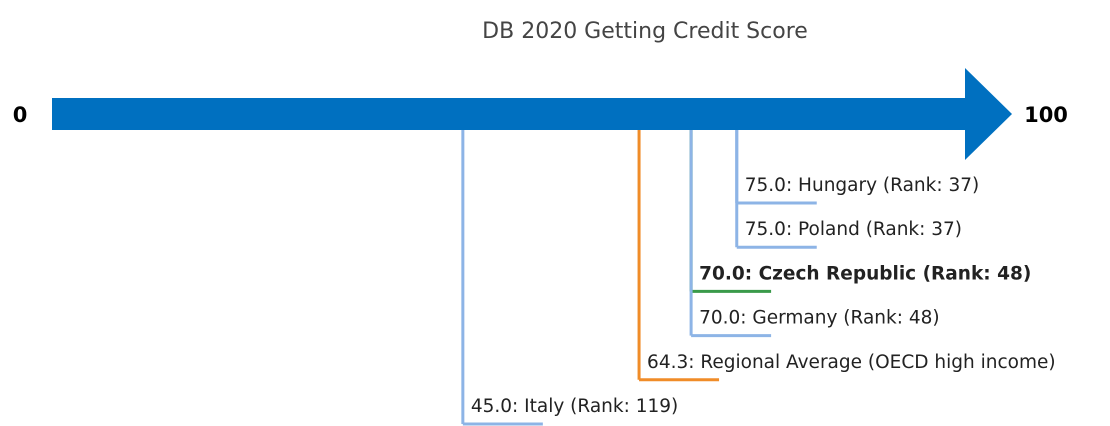  What do you see at coordinates (508, 114) in the screenshot?
I see `axis-shaft` at bounding box center [508, 114].